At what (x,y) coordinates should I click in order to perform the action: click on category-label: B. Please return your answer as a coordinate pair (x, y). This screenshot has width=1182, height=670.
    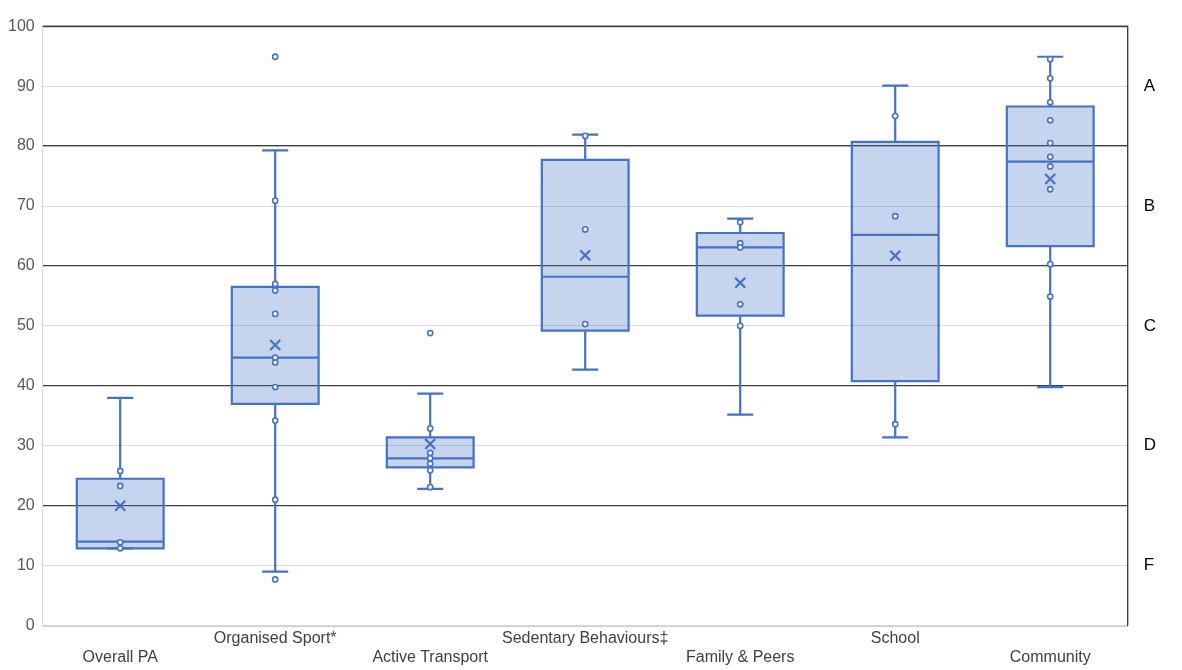
    Looking at the image, I should click on (1149, 205).